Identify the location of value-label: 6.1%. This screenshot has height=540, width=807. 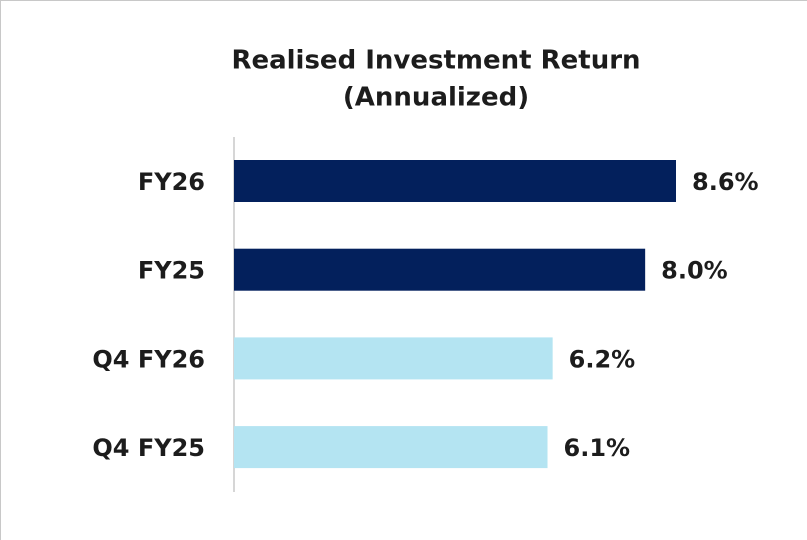
(597, 448).